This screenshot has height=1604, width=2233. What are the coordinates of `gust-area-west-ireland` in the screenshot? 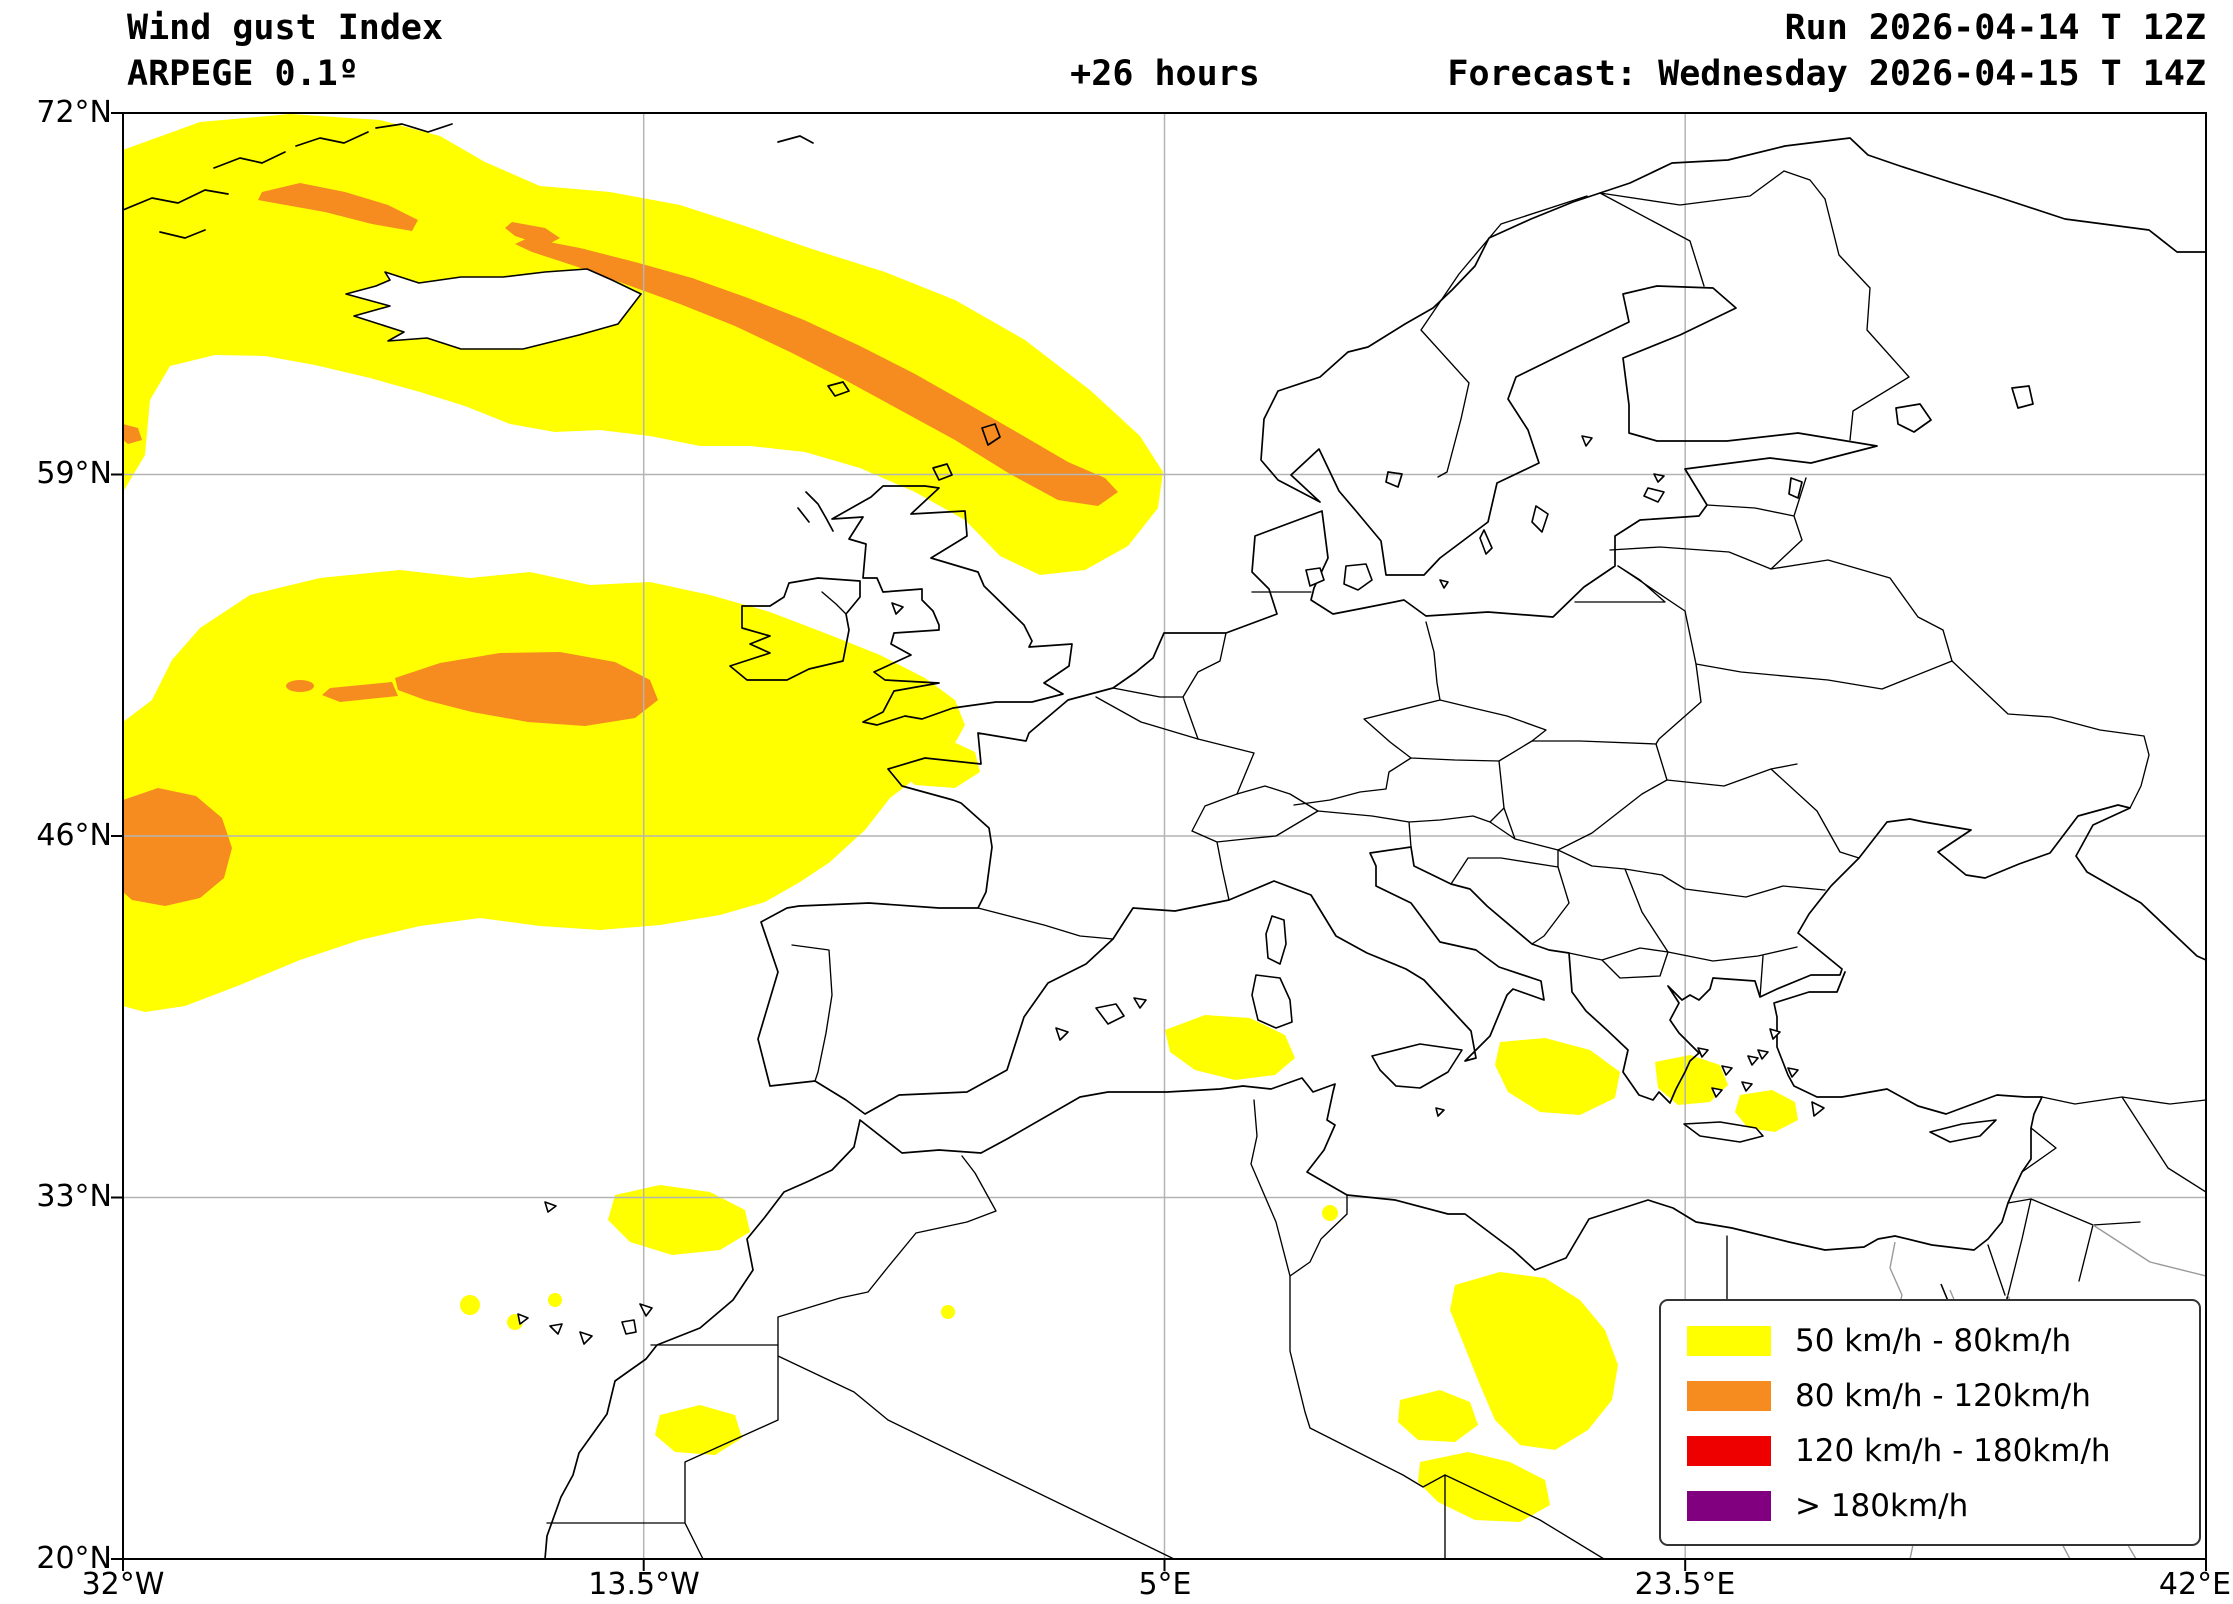 It's located at (526, 689).